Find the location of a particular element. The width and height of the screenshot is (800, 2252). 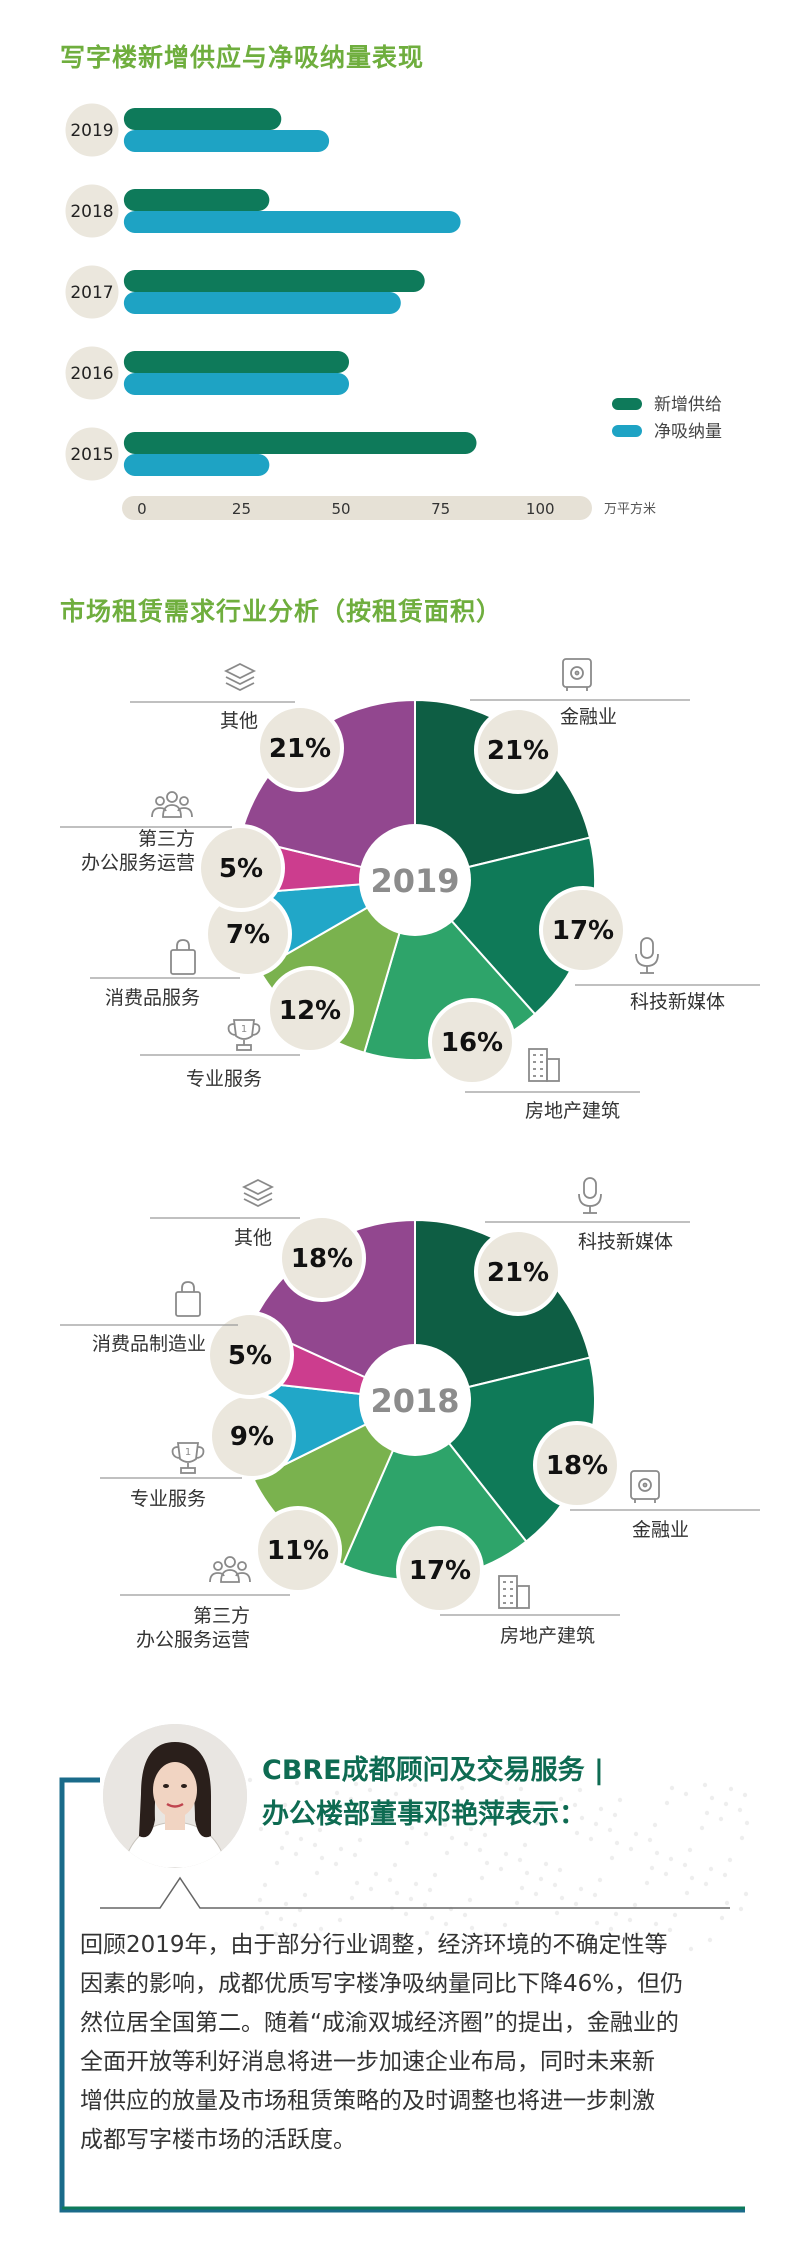

x-tick-label: 25 is located at coordinates (241, 509).